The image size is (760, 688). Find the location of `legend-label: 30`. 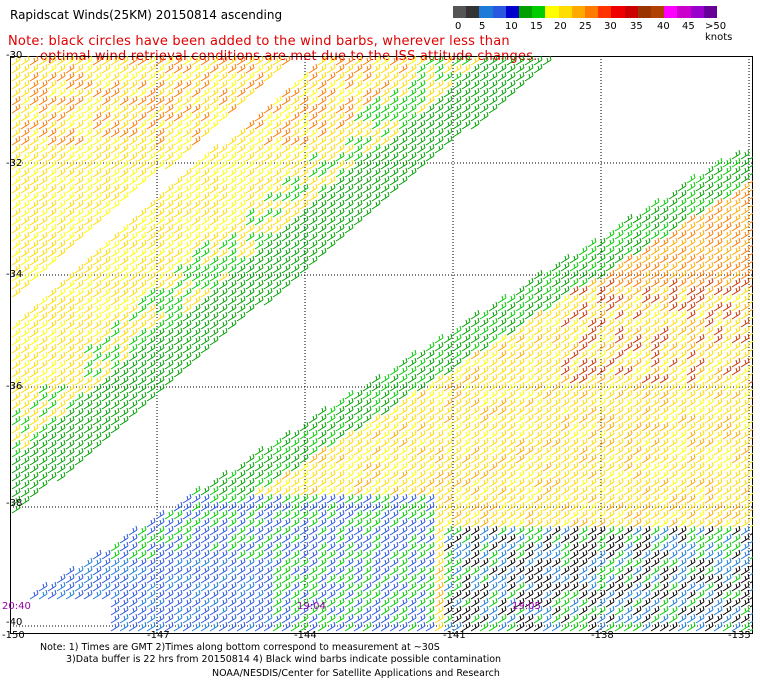

legend-label: 30 is located at coordinates (610, 26).